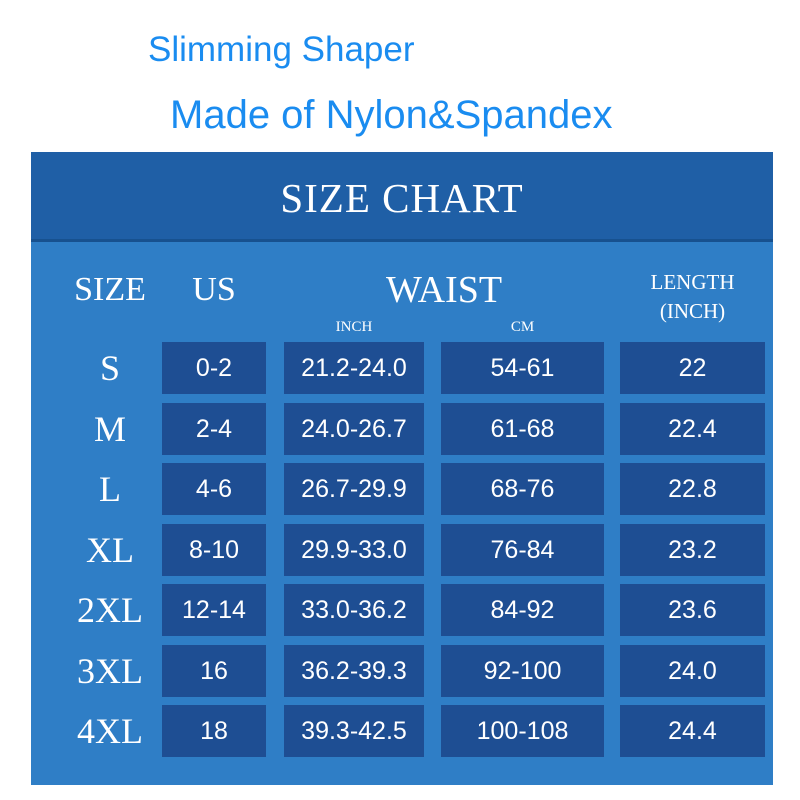 The image size is (800, 800). Describe the element at coordinates (692, 550) in the screenshot. I see `length-cell: 23.2` at that location.